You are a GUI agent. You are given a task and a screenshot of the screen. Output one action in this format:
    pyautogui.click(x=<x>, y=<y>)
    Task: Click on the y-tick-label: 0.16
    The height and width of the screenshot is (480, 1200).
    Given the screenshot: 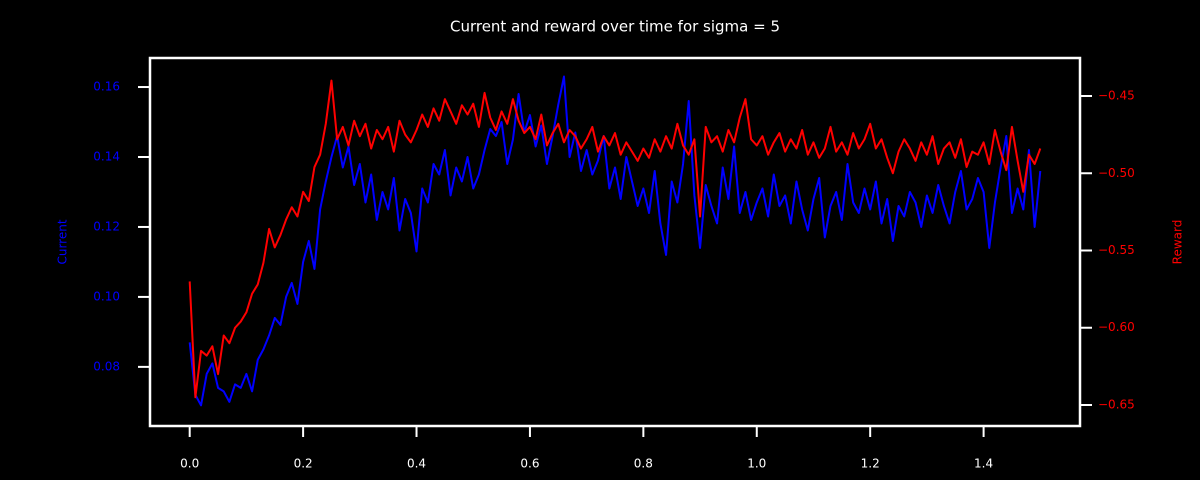 What is the action you would take?
    pyautogui.click(x=106, y=87)
    